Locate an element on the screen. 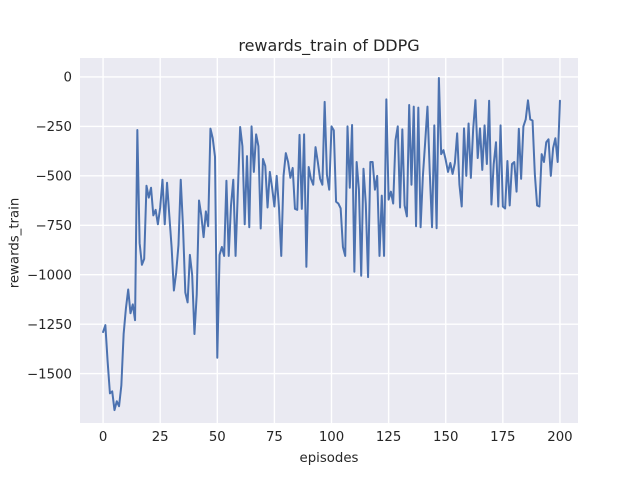 Image resolution: width=640 pixels, height=480 pixels. y-tick-label: −250 is located at coordinates (53, 127).